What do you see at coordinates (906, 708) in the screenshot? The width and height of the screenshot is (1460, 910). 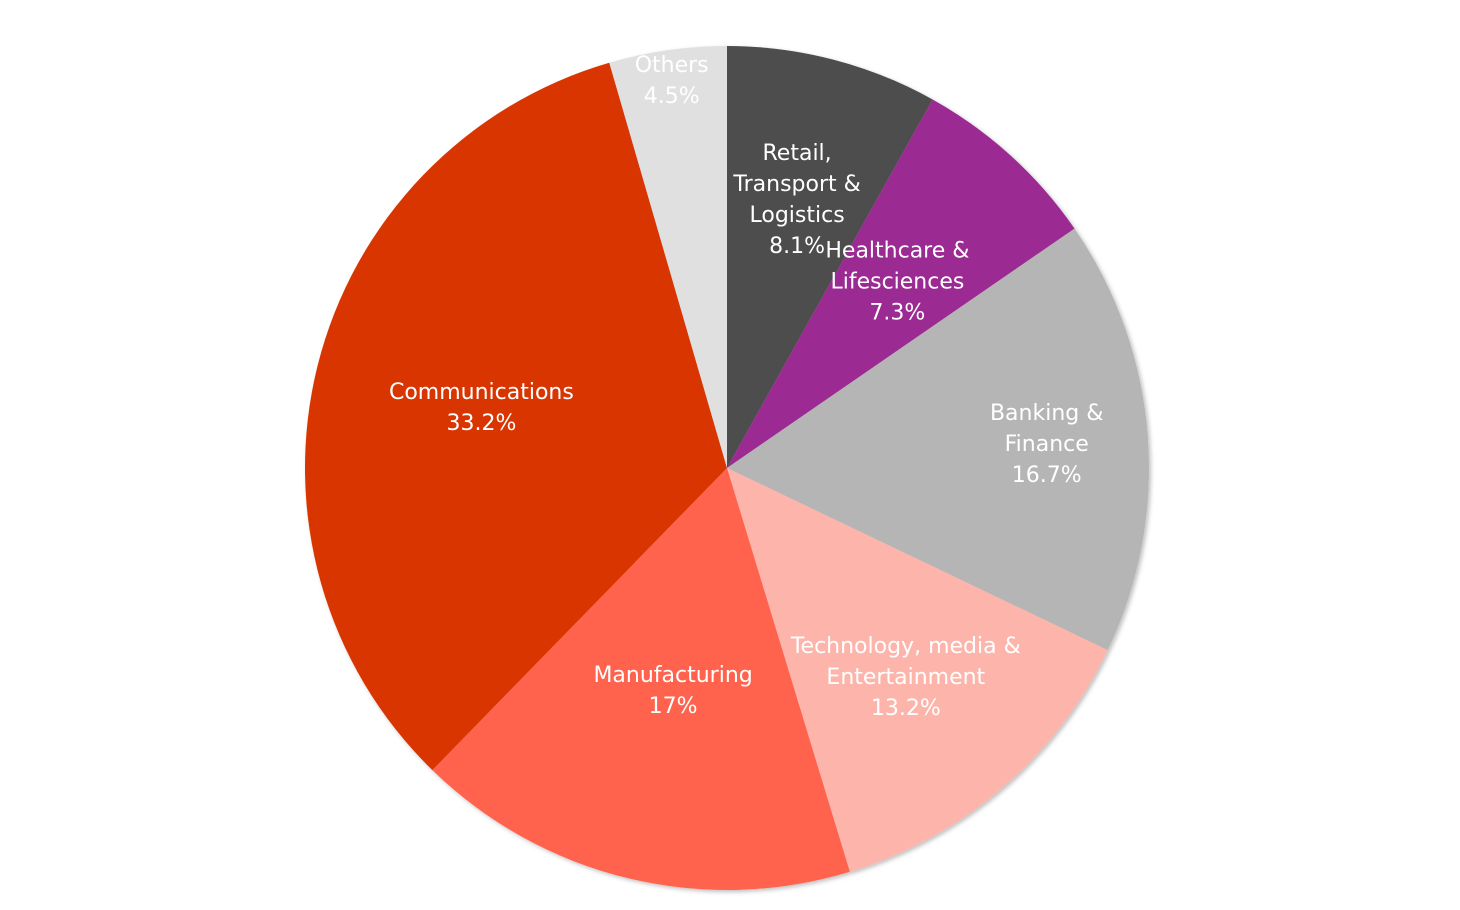 I see `pie-value-label: 13.2%` at bounding box center [906, 708].